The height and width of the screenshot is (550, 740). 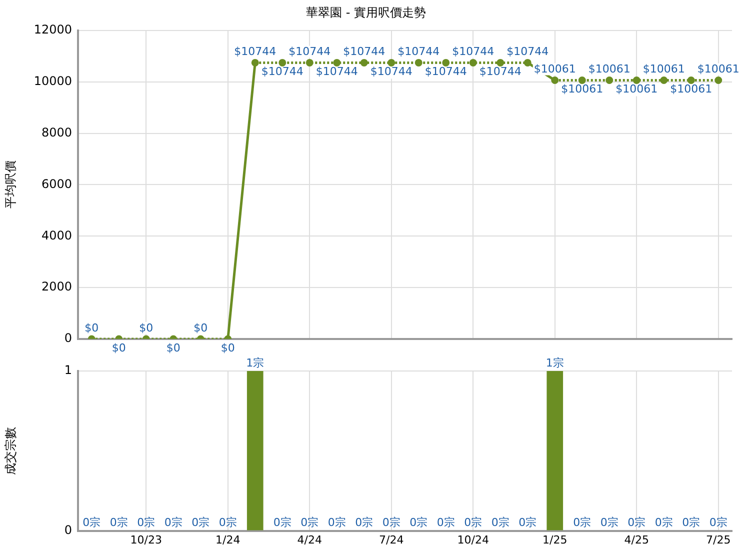 What do you see at coordinates (10, 184) in the screenshot?
I see `y-axis-title: 平均呎價` at bounding box center [10, 184].